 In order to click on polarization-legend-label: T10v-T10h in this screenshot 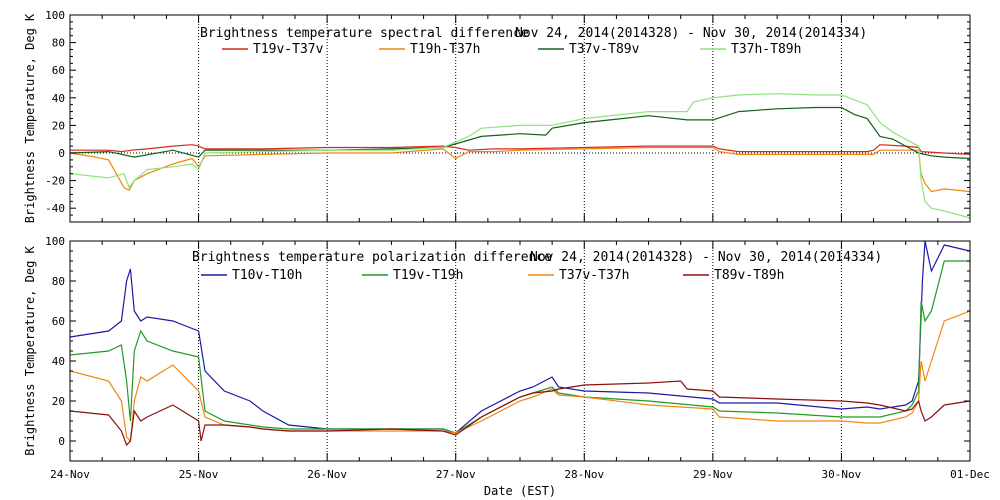, I will do `click(267, 275)`.